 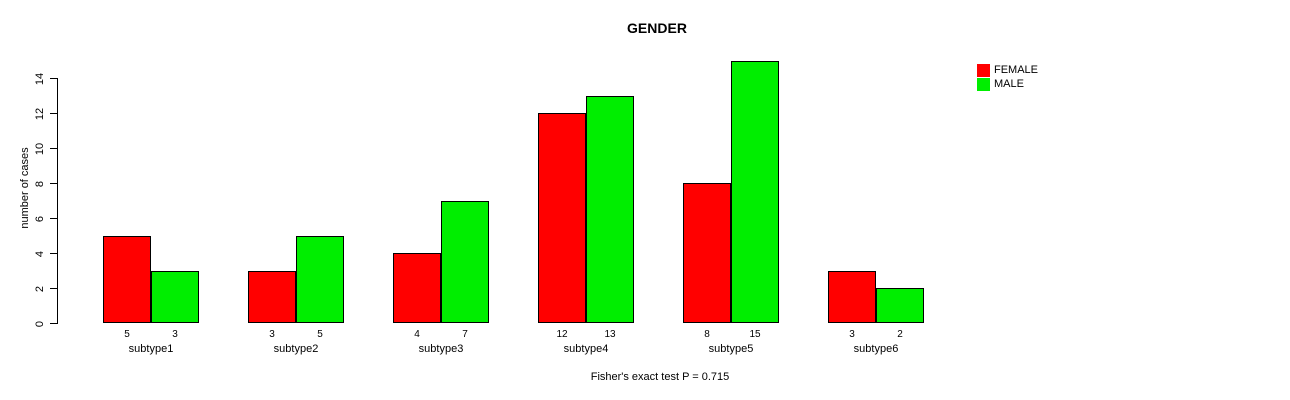 What do you see at coordinates (610, 209) in the screenshot?
I see `bar-subtype4-male` at bounding box center [610, 209].